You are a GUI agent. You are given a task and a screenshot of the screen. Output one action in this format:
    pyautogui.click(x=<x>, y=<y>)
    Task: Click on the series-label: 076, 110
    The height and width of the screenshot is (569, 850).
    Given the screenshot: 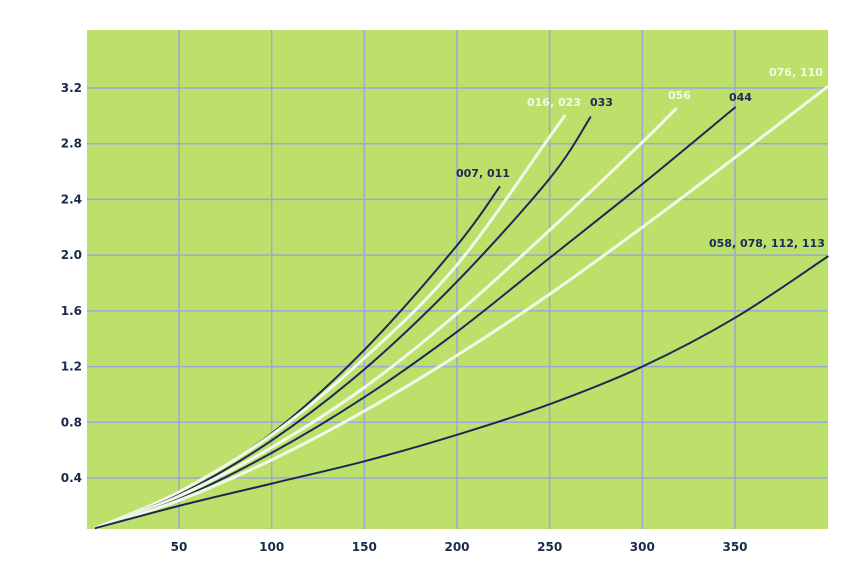 What is the action you would take?
    pyautogui.click(x=796, y=72)
    